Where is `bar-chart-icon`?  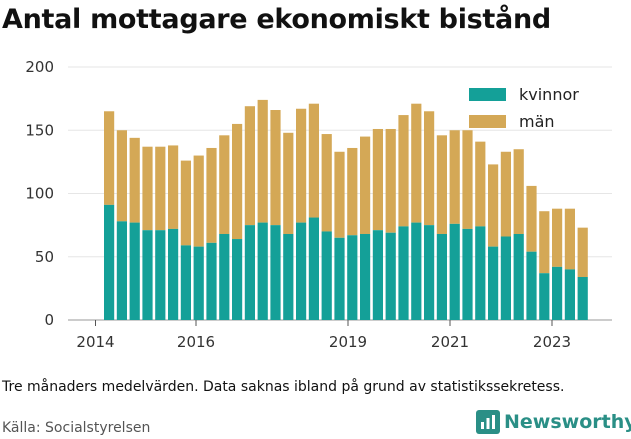
bar-chart-icon is located at coordinates (488, 422).